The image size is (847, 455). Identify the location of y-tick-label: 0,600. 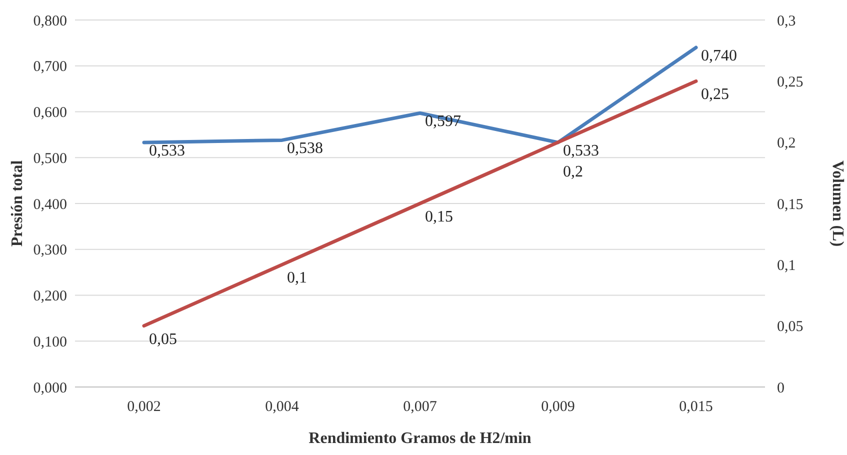
(50, 113).